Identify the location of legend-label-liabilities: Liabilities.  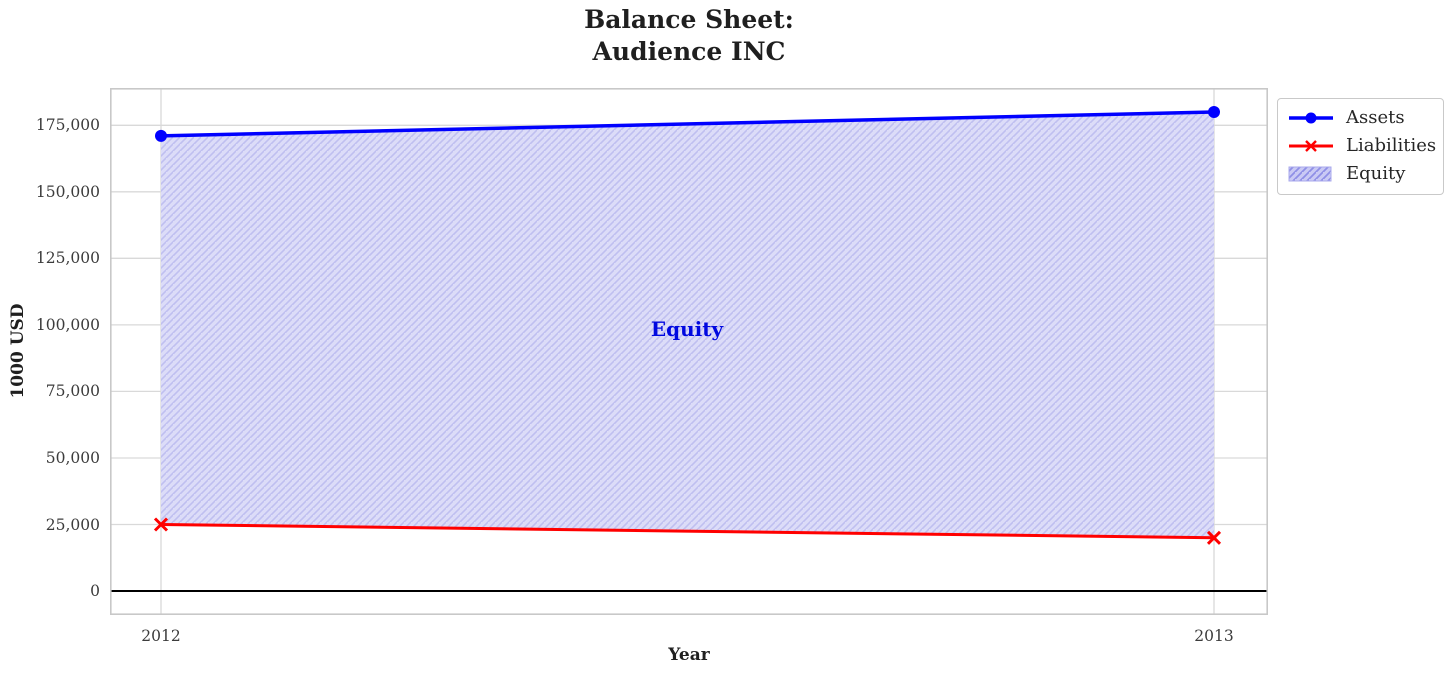
(1391, 145).